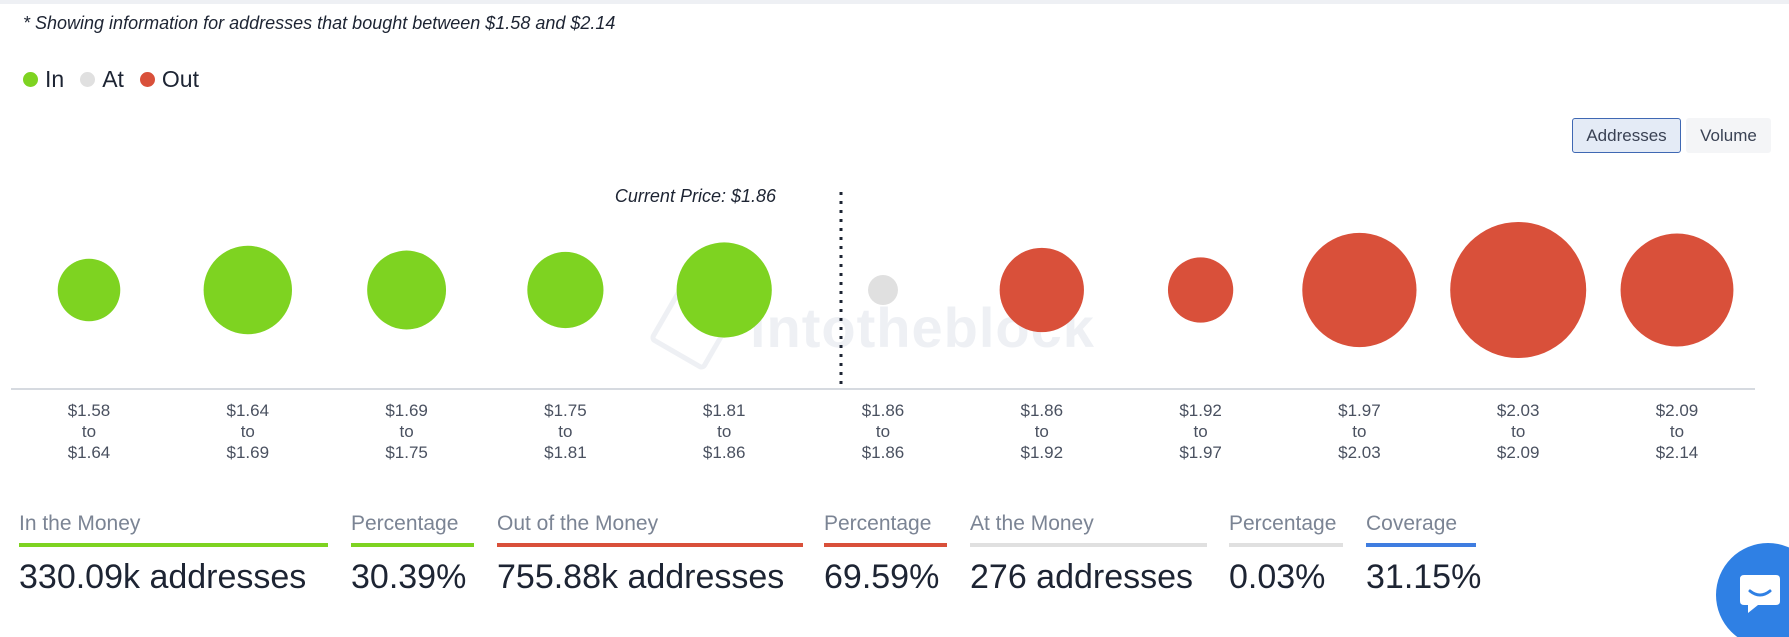 The image size is (1789, 637). What do you see at coordinates (1200, 410) in the screenshot?
I see `tick-label-8-line-1: $1.92` at bounding box center [1200, 410].